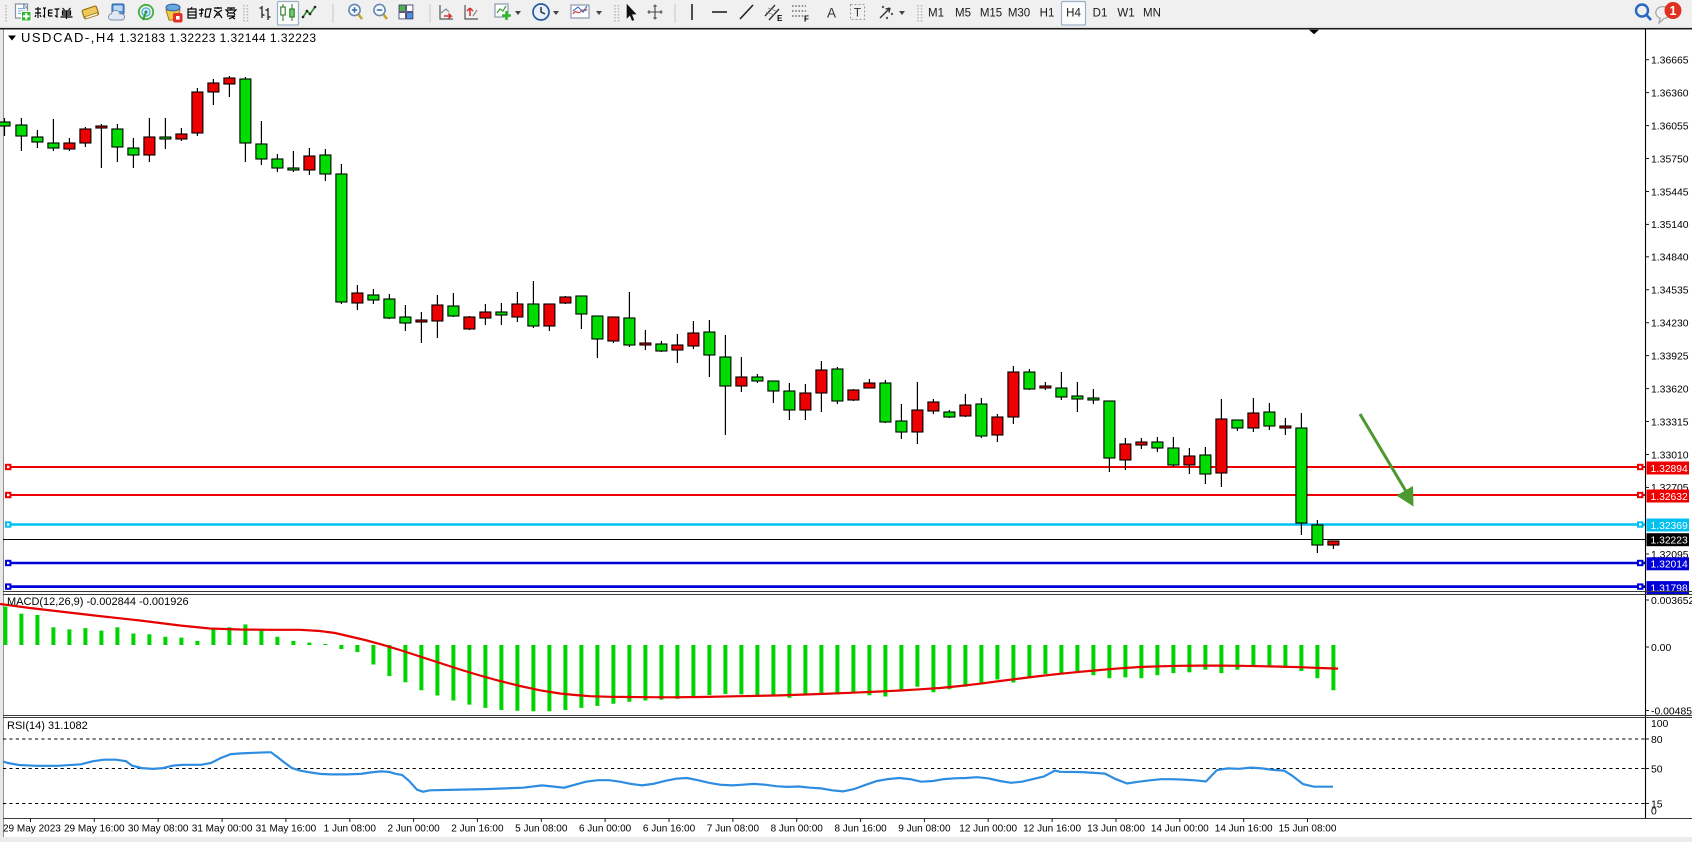 The width and height of the screenshot is (1692, 842). Describe the element at coordinates (963, 14) in the screenshot. I see `svg-text: M5` at that location.